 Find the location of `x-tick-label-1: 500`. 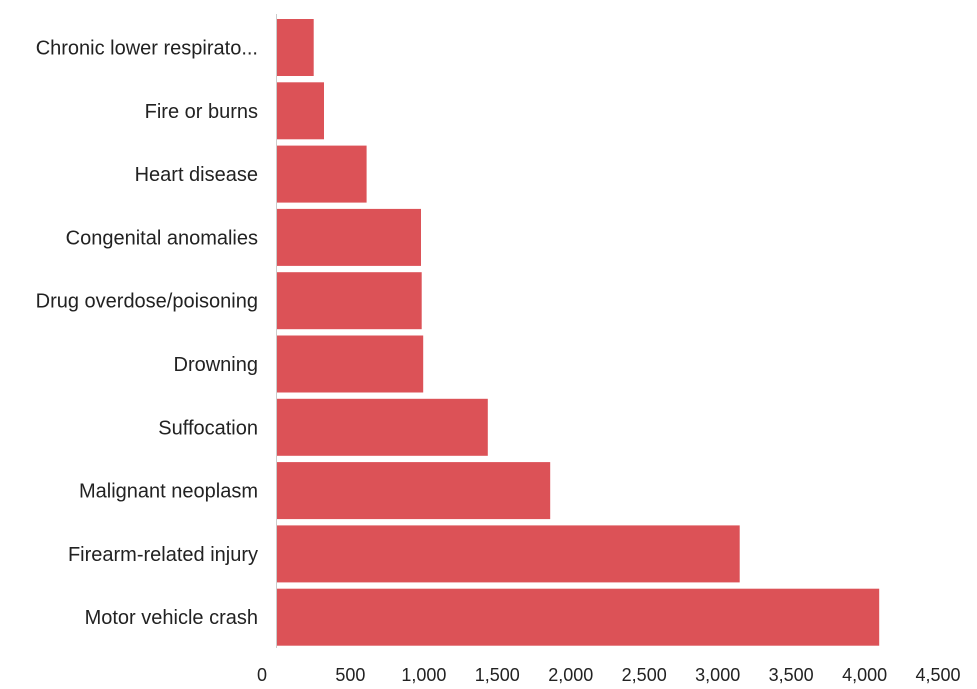

x-tick-label-1: 500 is located at coordinates (350, 675).